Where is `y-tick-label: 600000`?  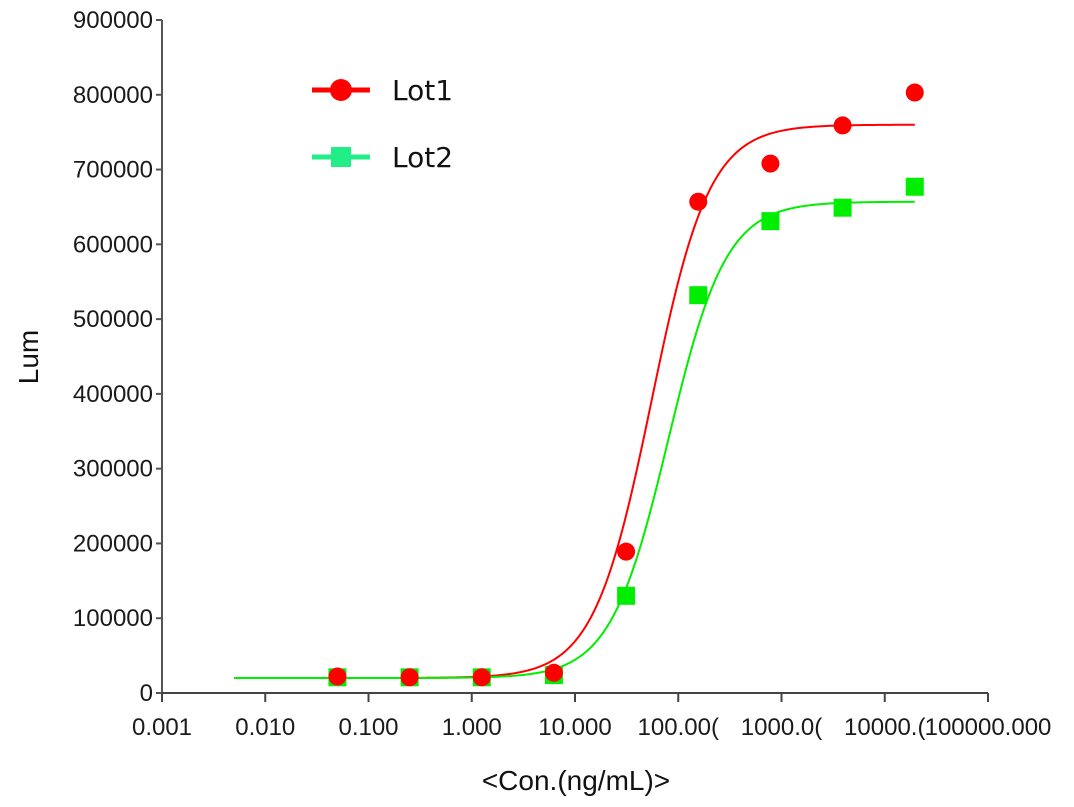 y-tick-label: 600000 is located at coordinates (113, 244).